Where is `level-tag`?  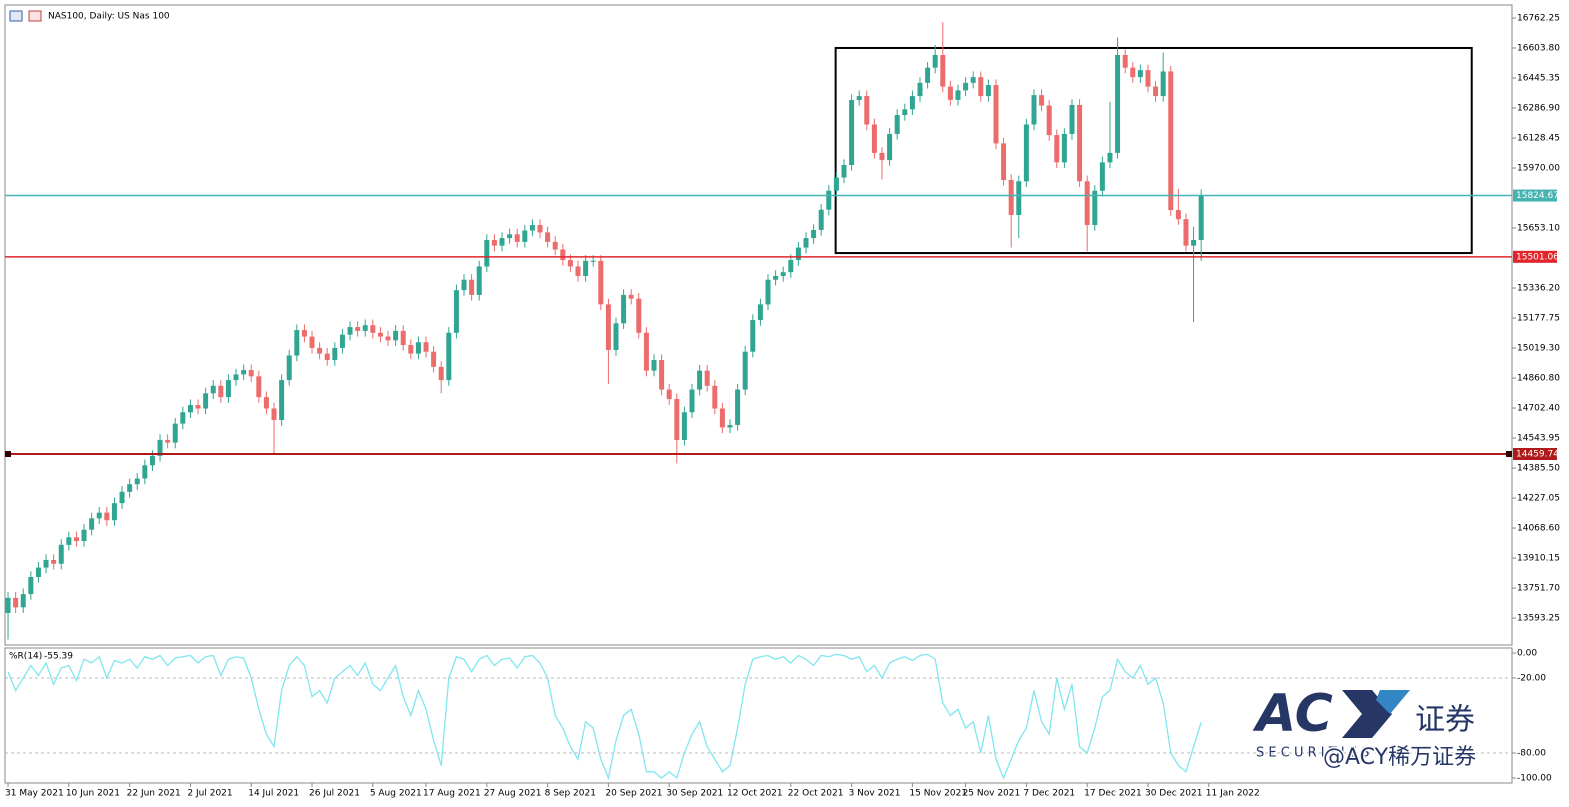 level-tag is located at coordinates (1535, 195).